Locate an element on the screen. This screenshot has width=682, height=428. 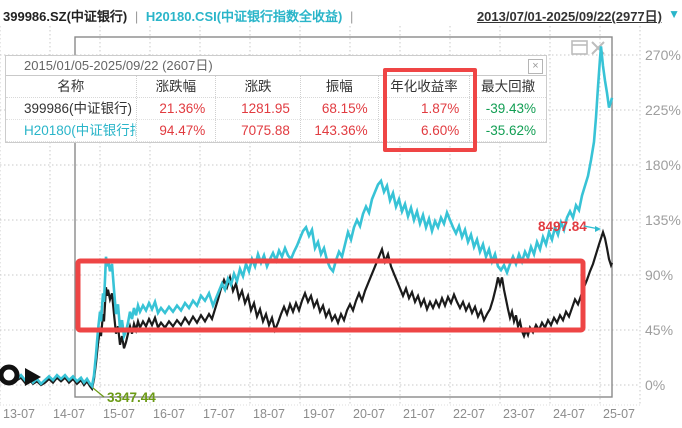
start-ring-marker is located at coordinates (10, 375).